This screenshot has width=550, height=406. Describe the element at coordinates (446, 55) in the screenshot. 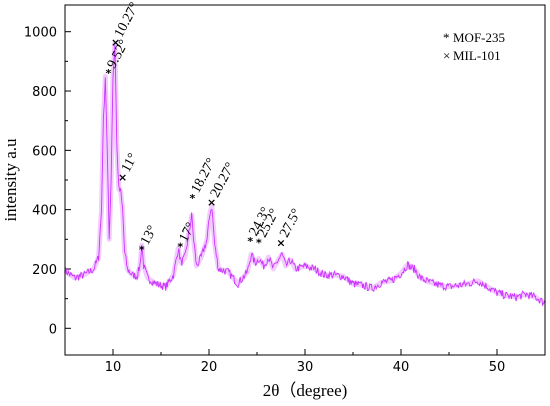

I see `legend-symbol-mil: ×` at that location.